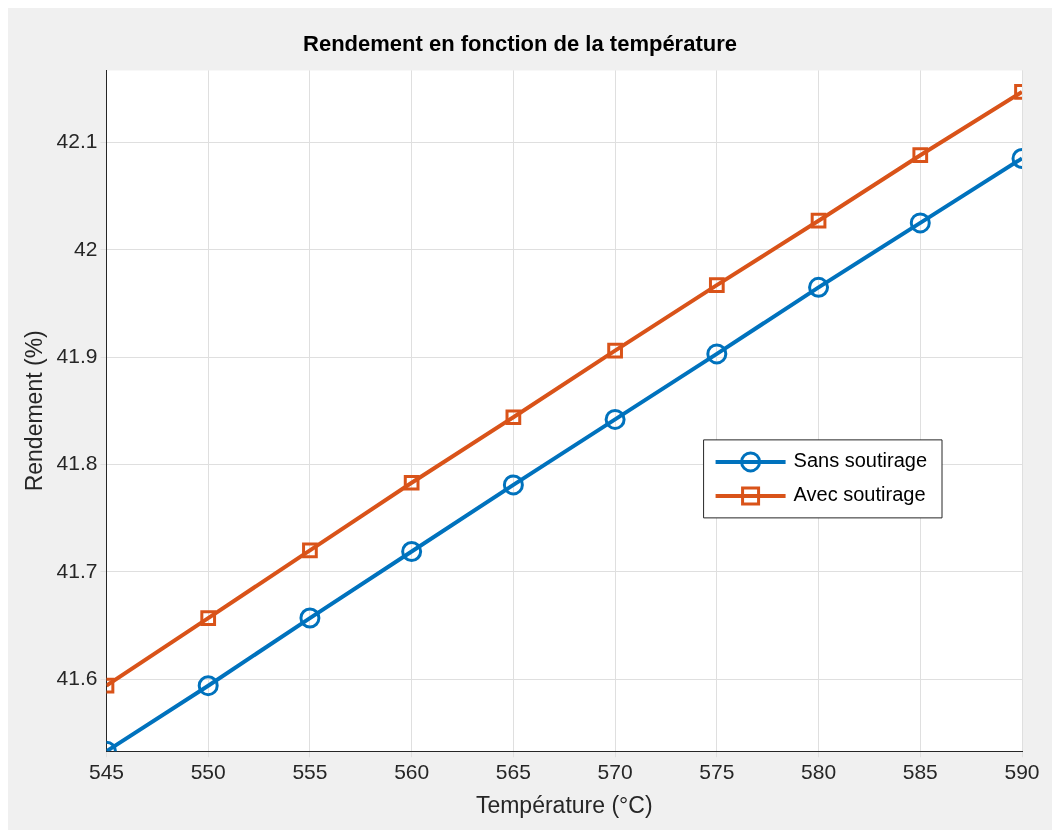 This screenshot has width=1060, height=838. Describe the element at coordinates (717, 771) in the screenshot. I see `x-tick-label: 575` at that location.